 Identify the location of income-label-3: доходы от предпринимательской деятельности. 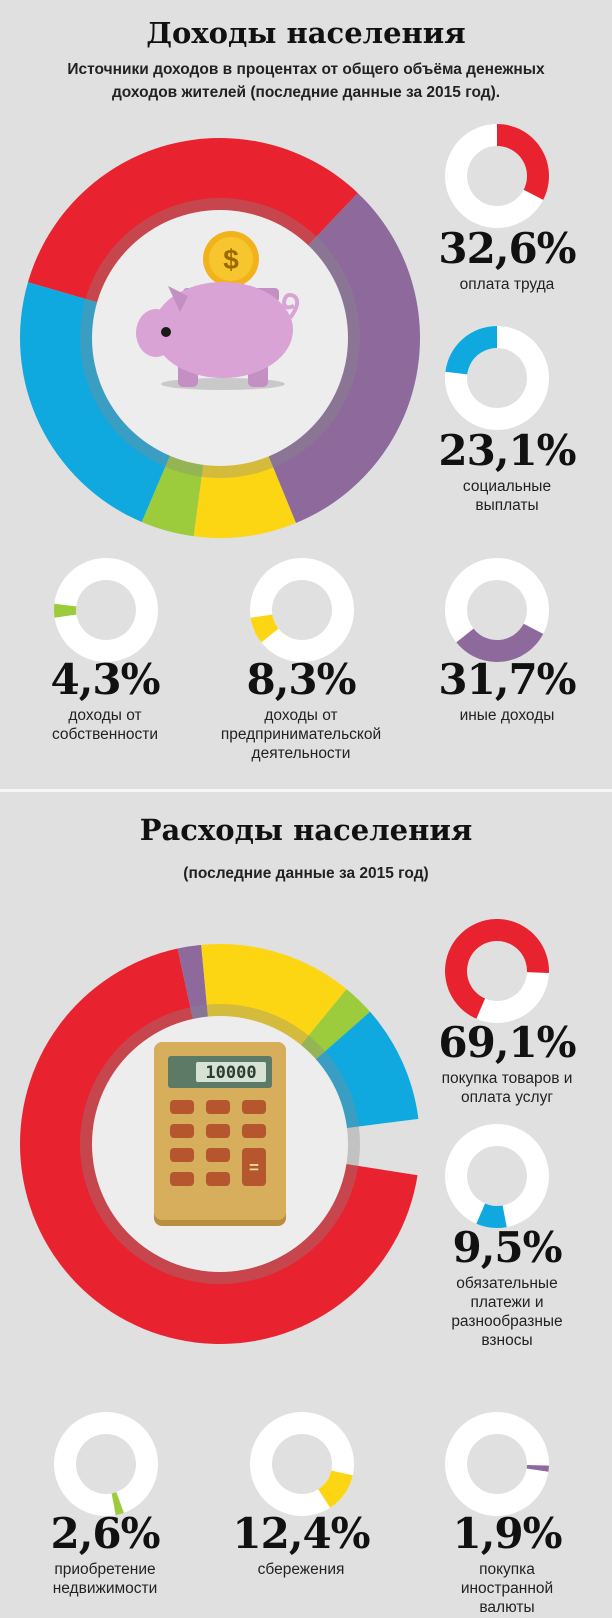
(301, 734).